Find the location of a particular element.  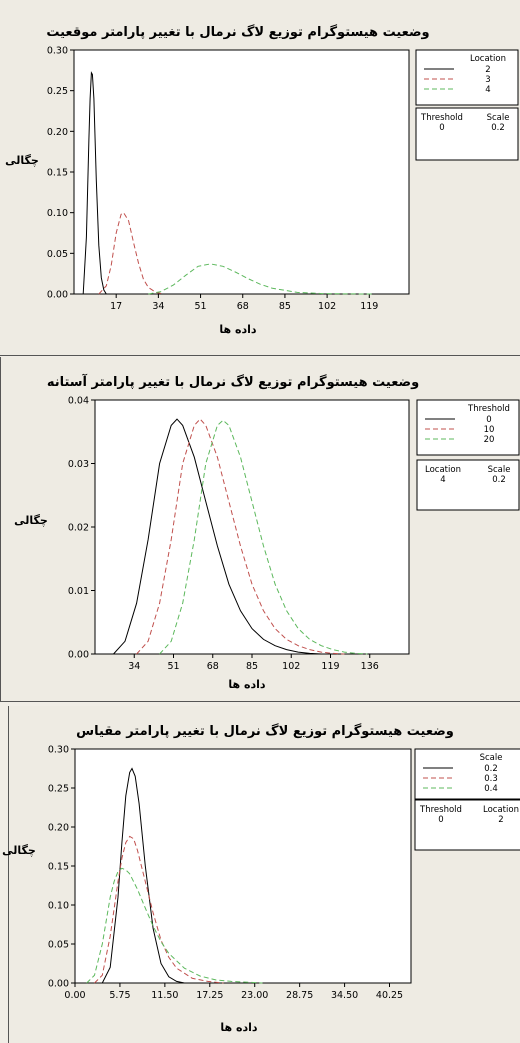

x-tick-label: 17.25 is located at coordinates (209, 995).